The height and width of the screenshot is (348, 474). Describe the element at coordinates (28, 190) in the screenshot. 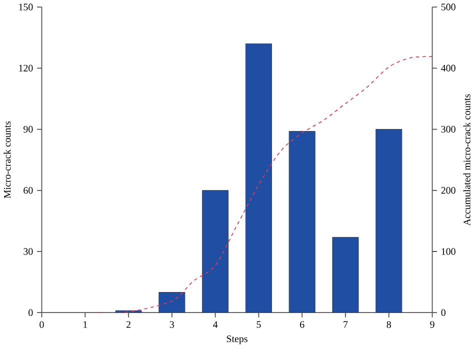

I see `y-tick-label: 60` at that location.